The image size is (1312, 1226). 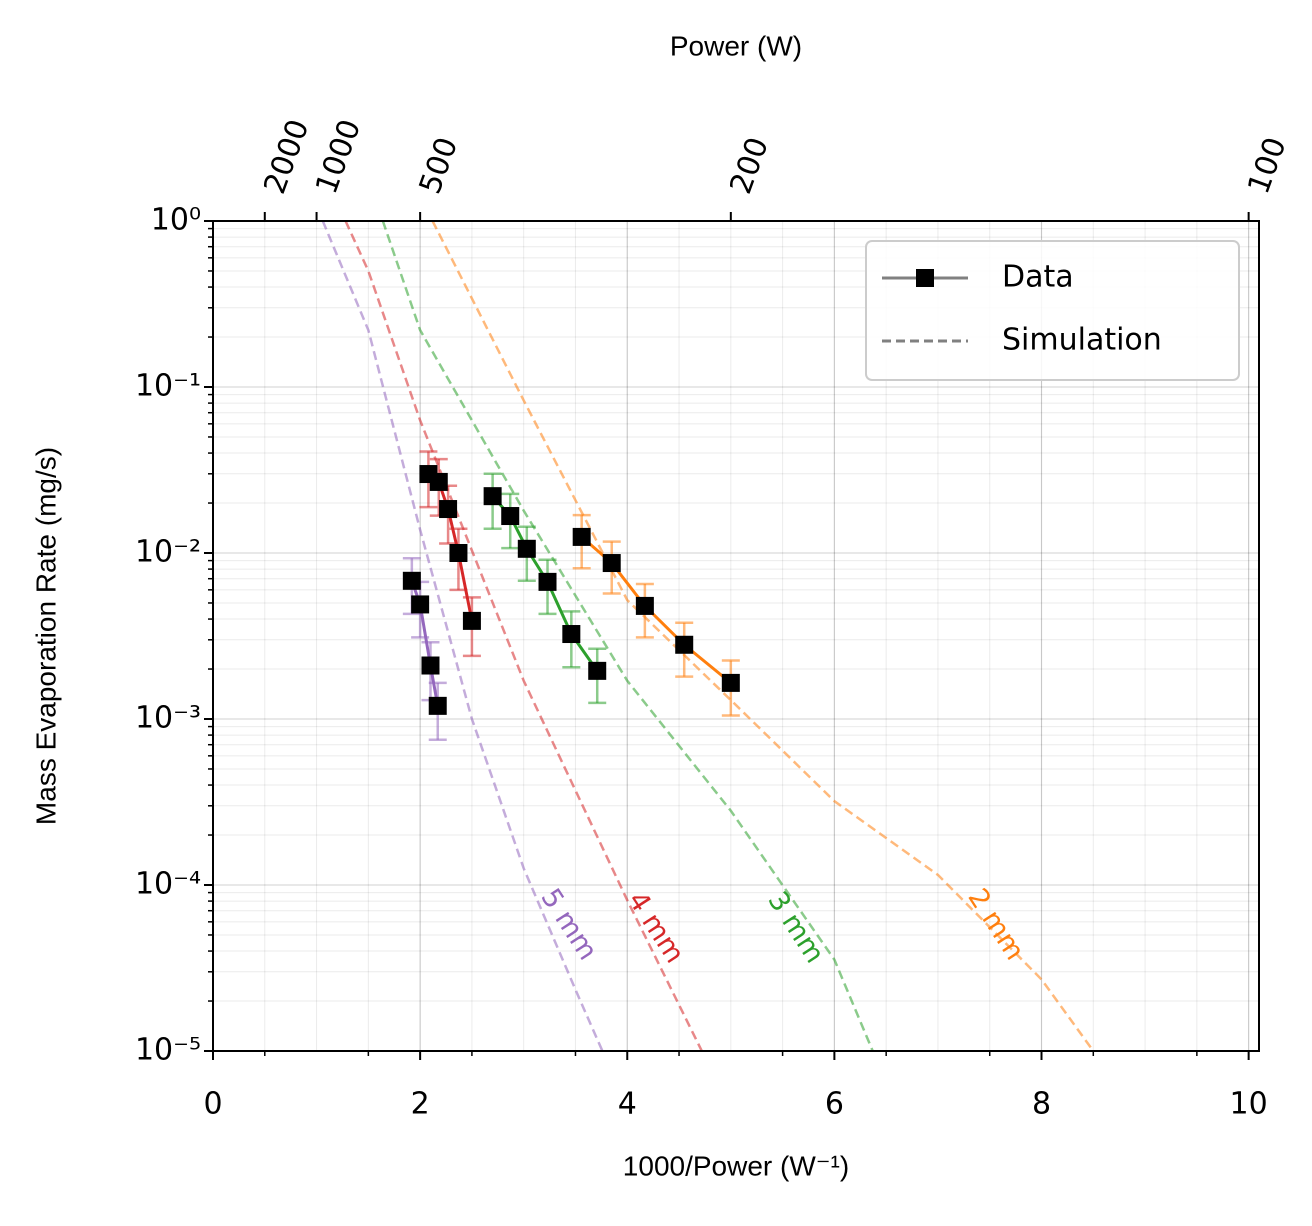 What do you see at coordinates (627, 1104) in the screenshot?
I see `x-tick-label: 4` at bounding box center [627, 1104].